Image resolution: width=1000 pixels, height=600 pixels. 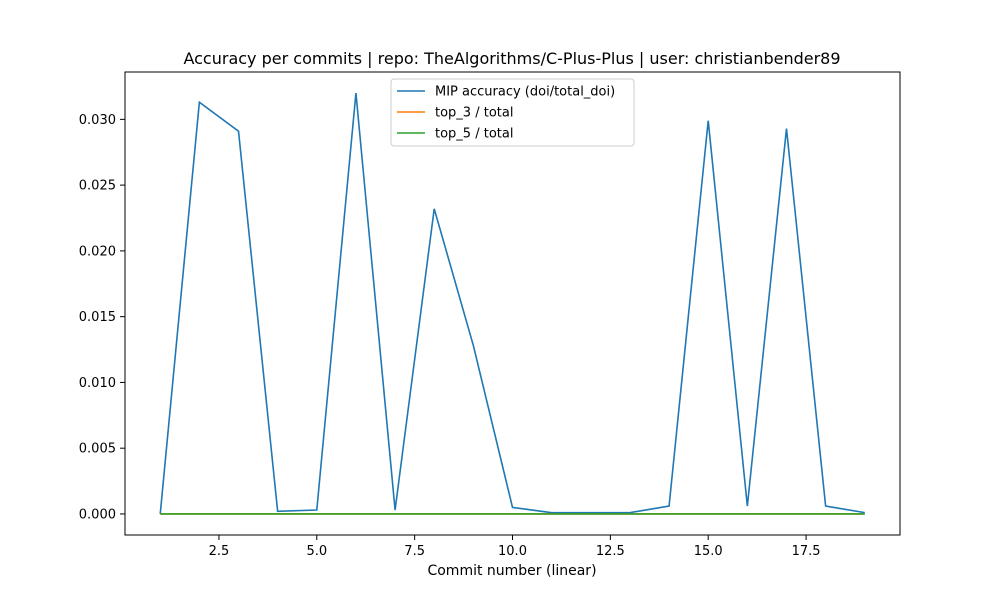 What do you see at coordinates (97, 186) in the screenshot?
I see `y-tick-label: 0.025` at bounding box center [97, 186].